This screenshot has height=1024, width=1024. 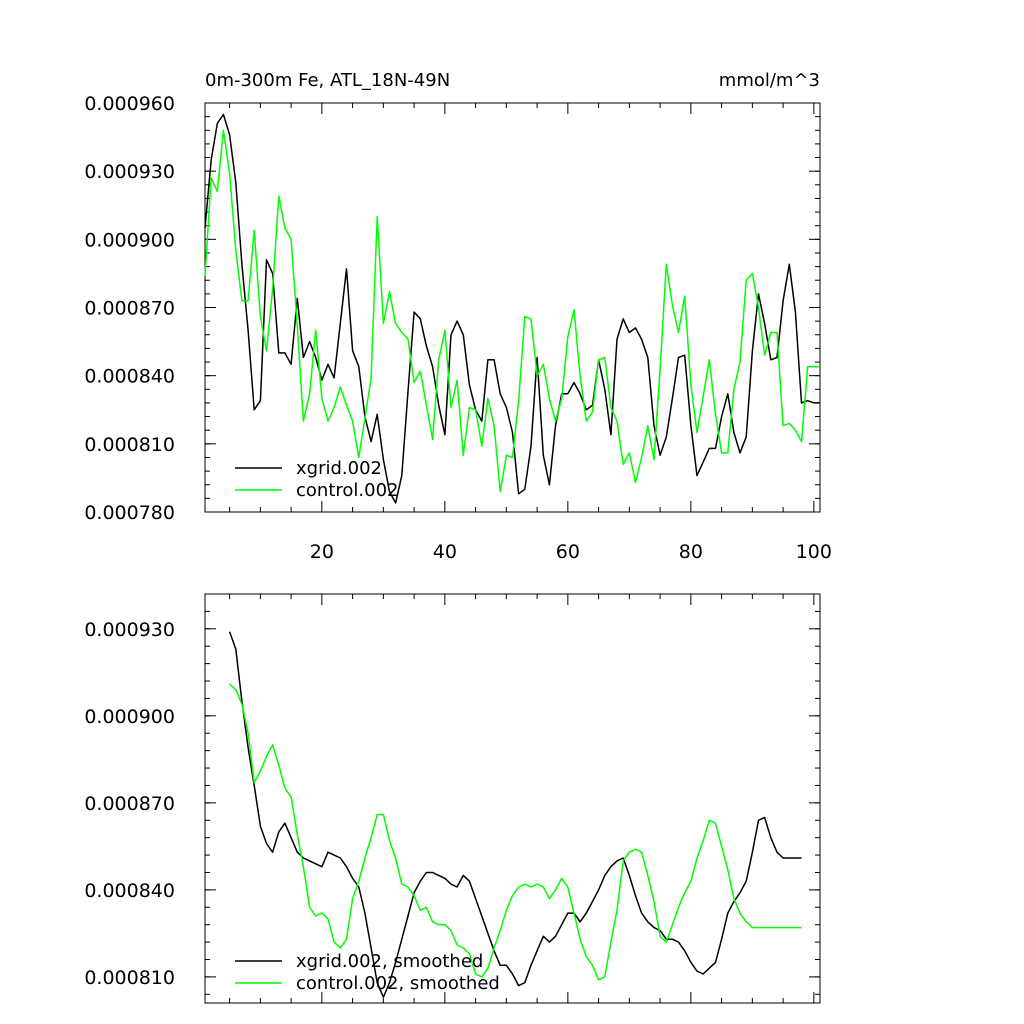 What do you see at coordinates (347, 490) in the screenshot?
I see `top-legend-label: control.002` at bounding box center [347, 490].